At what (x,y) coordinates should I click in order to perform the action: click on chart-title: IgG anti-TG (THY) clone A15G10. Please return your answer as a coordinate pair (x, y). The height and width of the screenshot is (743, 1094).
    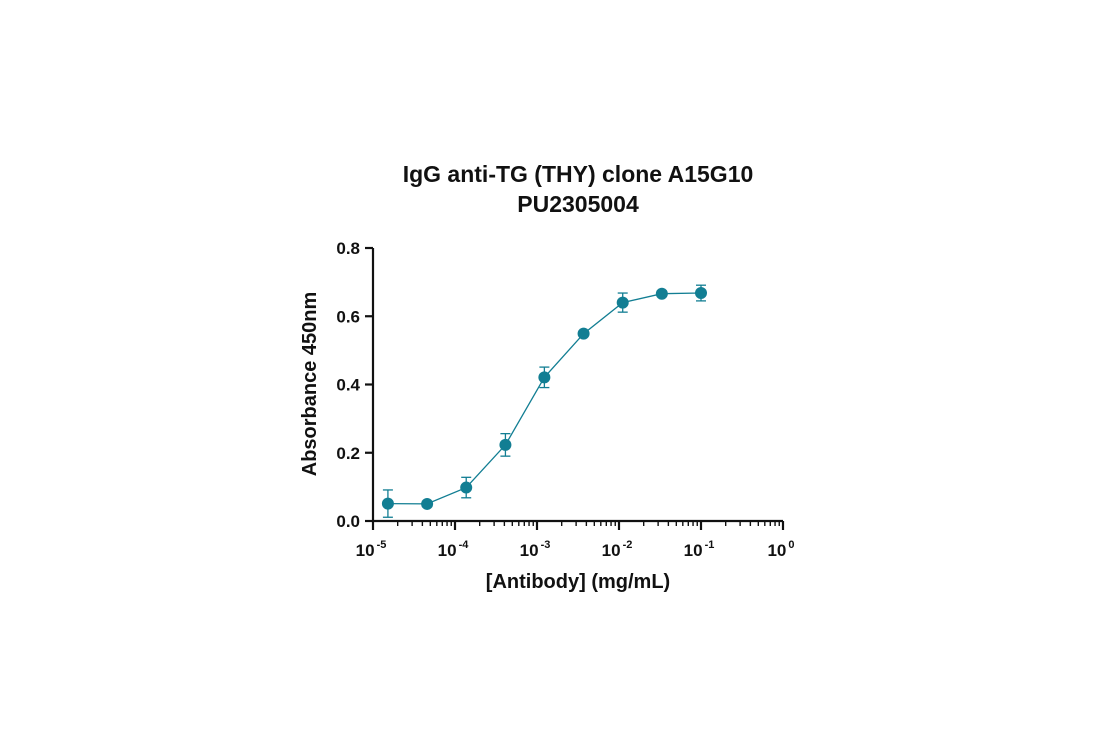
    Looking at the image, I should click on (578, 174).